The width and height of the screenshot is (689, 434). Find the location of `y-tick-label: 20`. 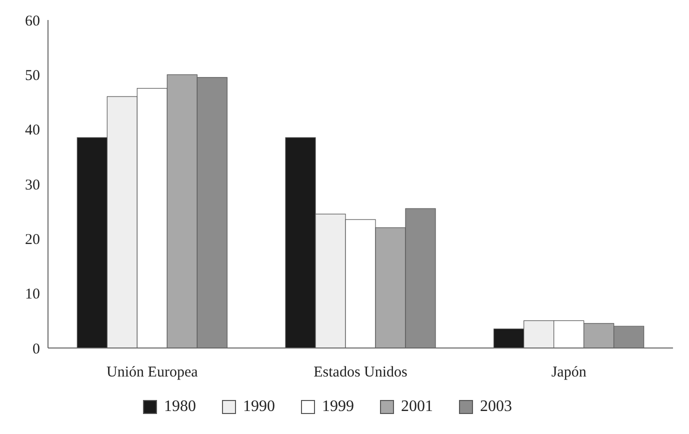

y-tick-label: 20 is located at coordinates (32, 240).